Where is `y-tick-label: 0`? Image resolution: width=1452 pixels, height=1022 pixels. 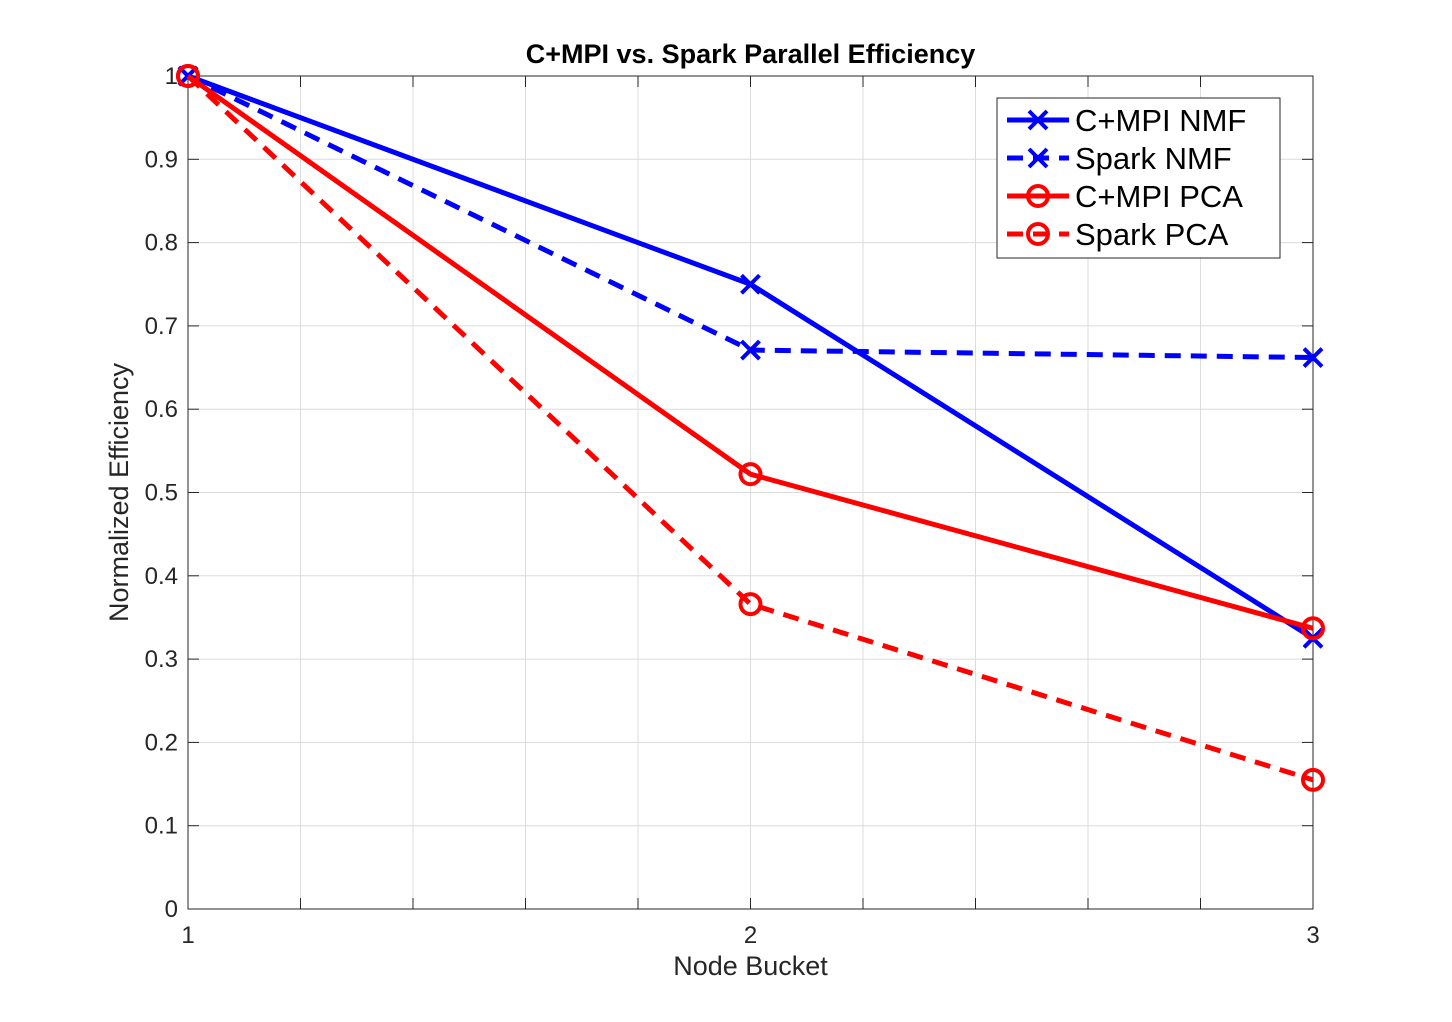
y-tick-label: 0 is located at coordinates (171, 909).